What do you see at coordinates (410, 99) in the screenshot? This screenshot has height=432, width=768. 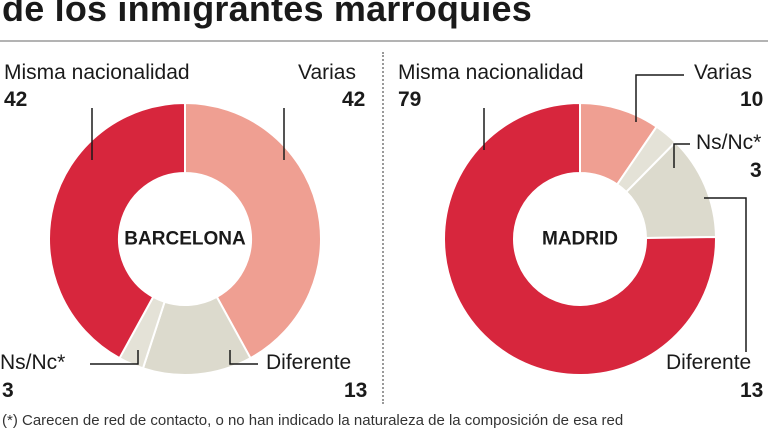 I see `madrid-value-misma: 79` at bounding box center [410, 99].